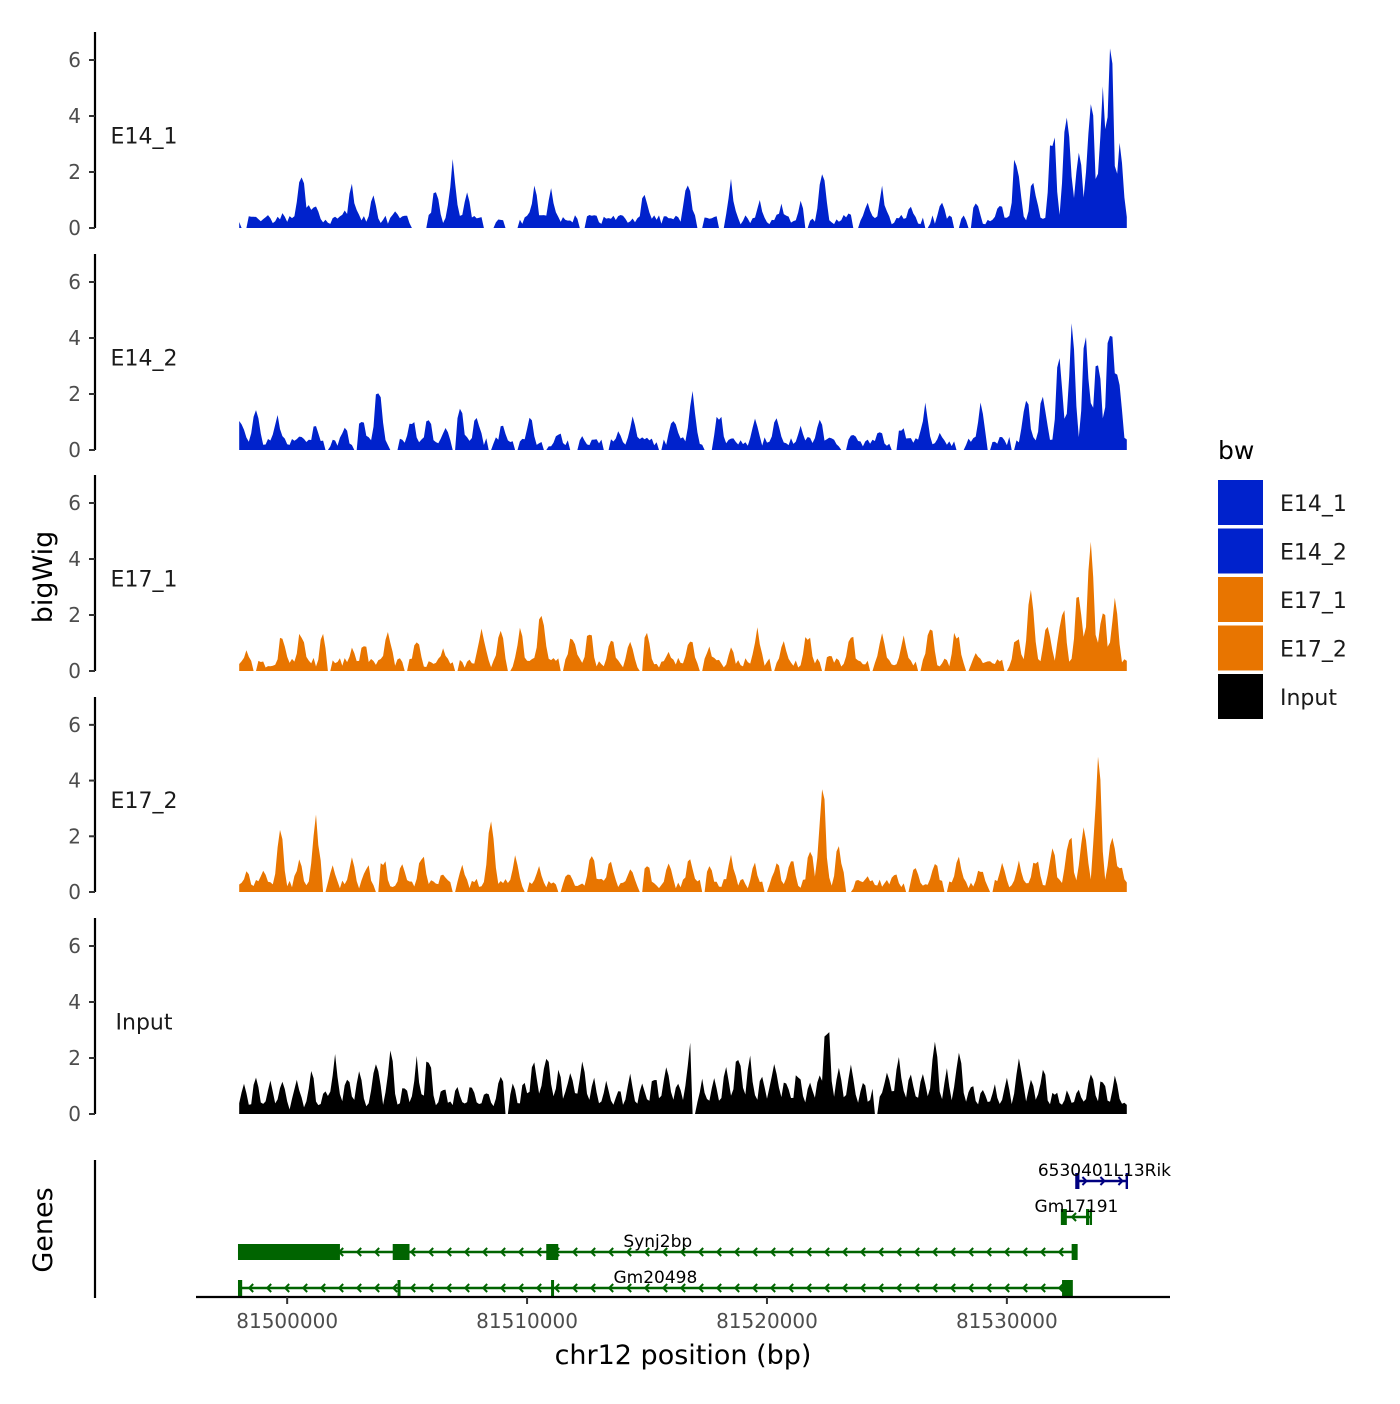 This screenshot has width=1400, height=1404. I want to click on track-label: E14_1, so click(144, 137).